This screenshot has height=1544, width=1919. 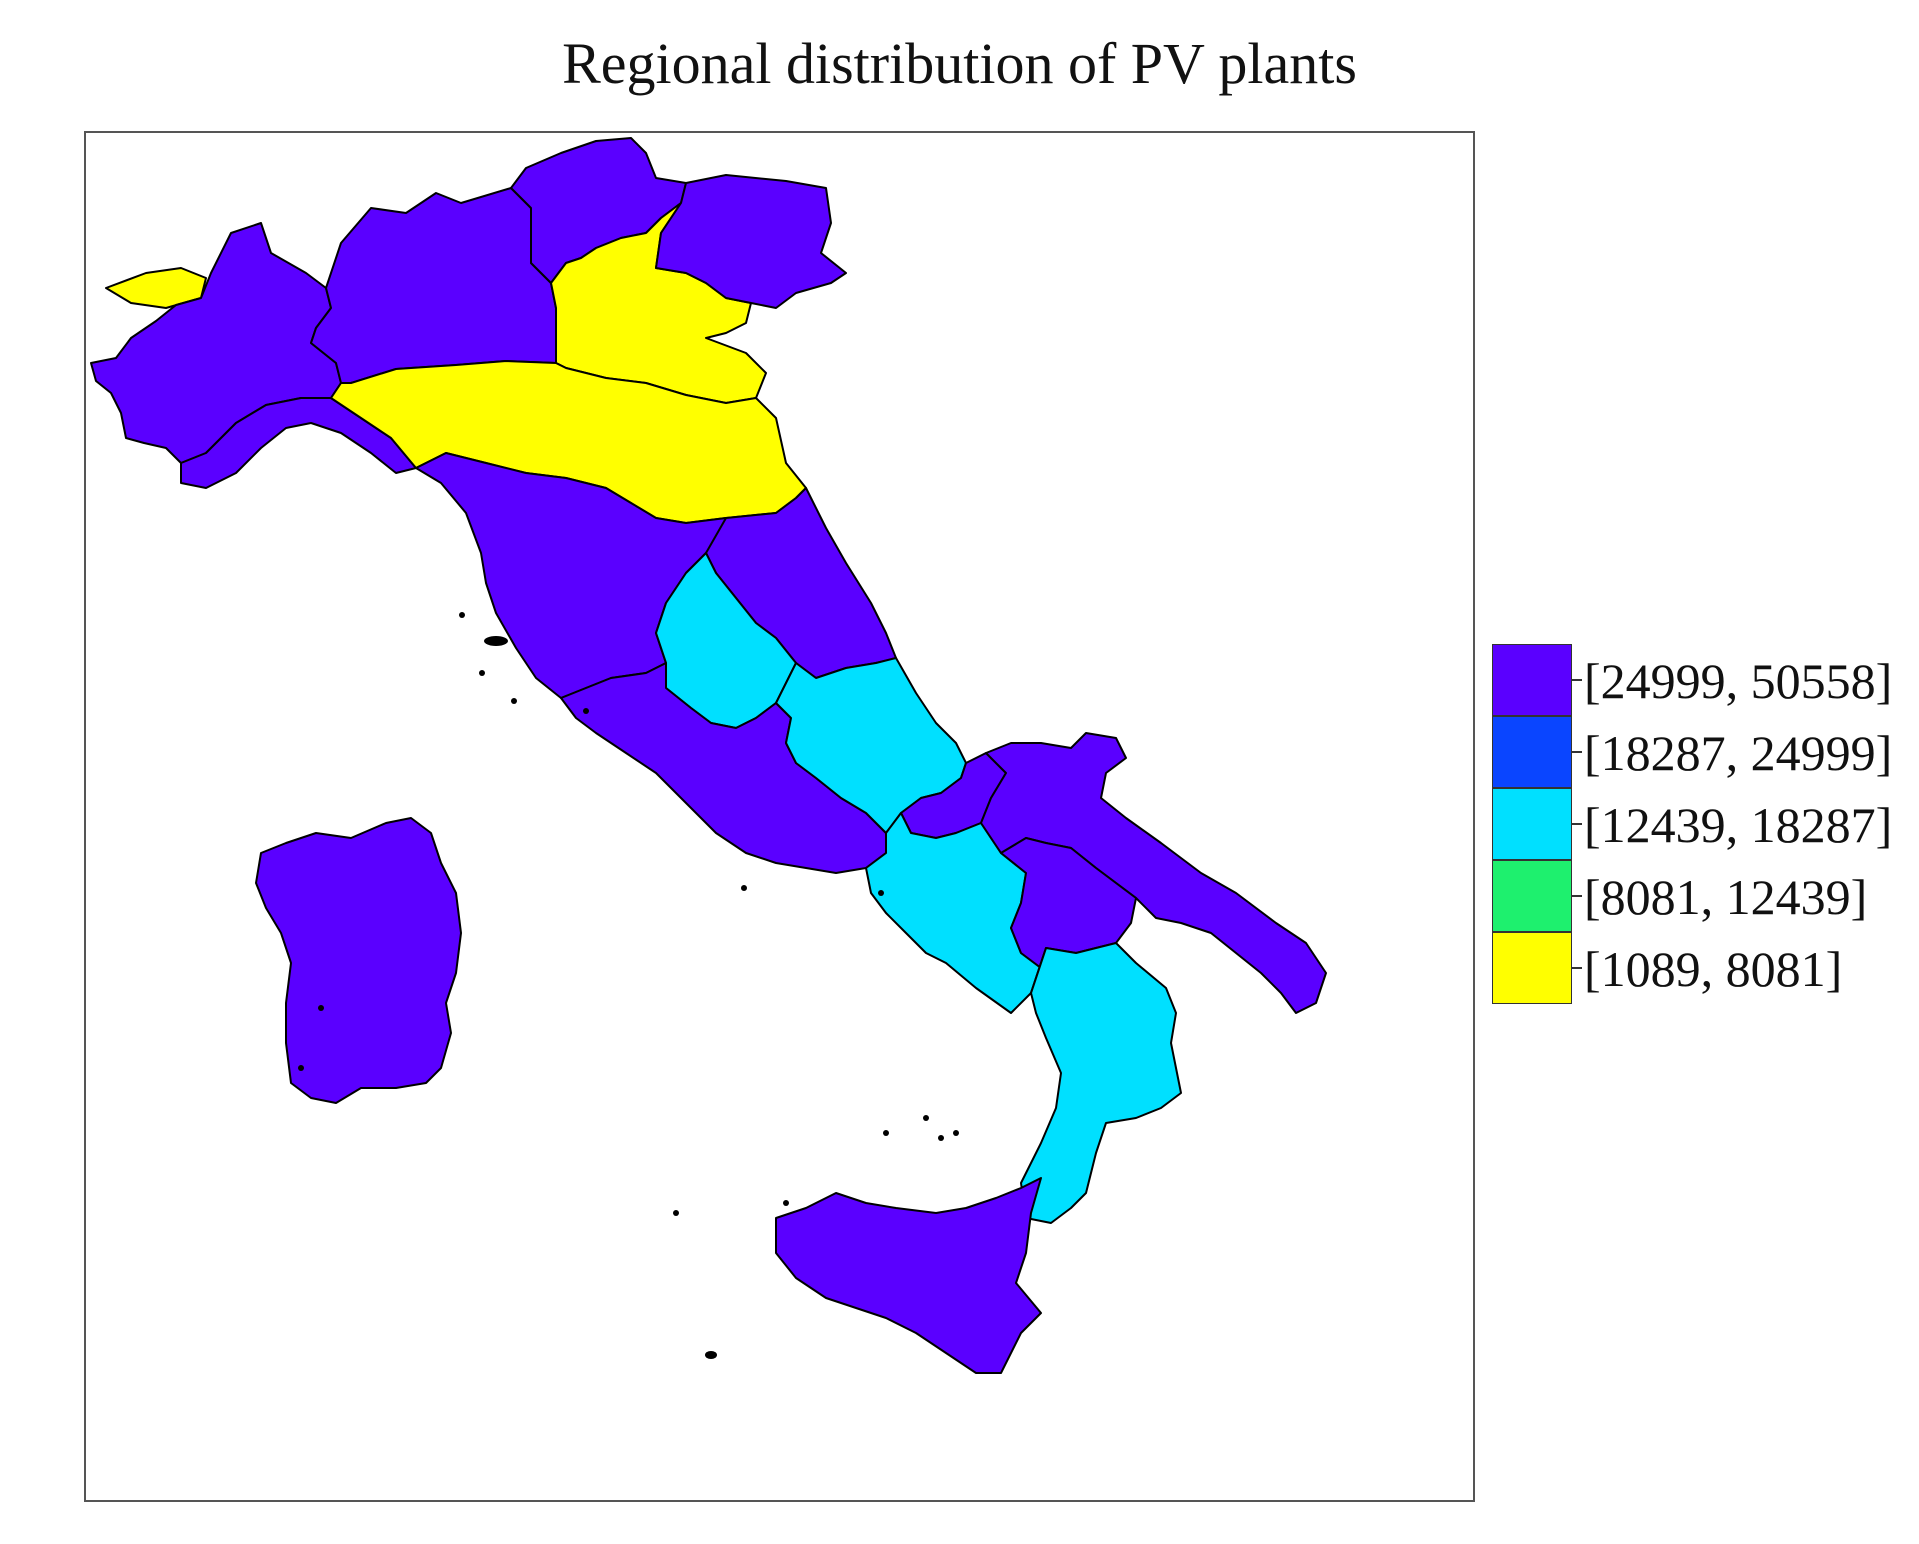 I want to click on legend-item: [1089, 8081], so click(x=1702, y=968).